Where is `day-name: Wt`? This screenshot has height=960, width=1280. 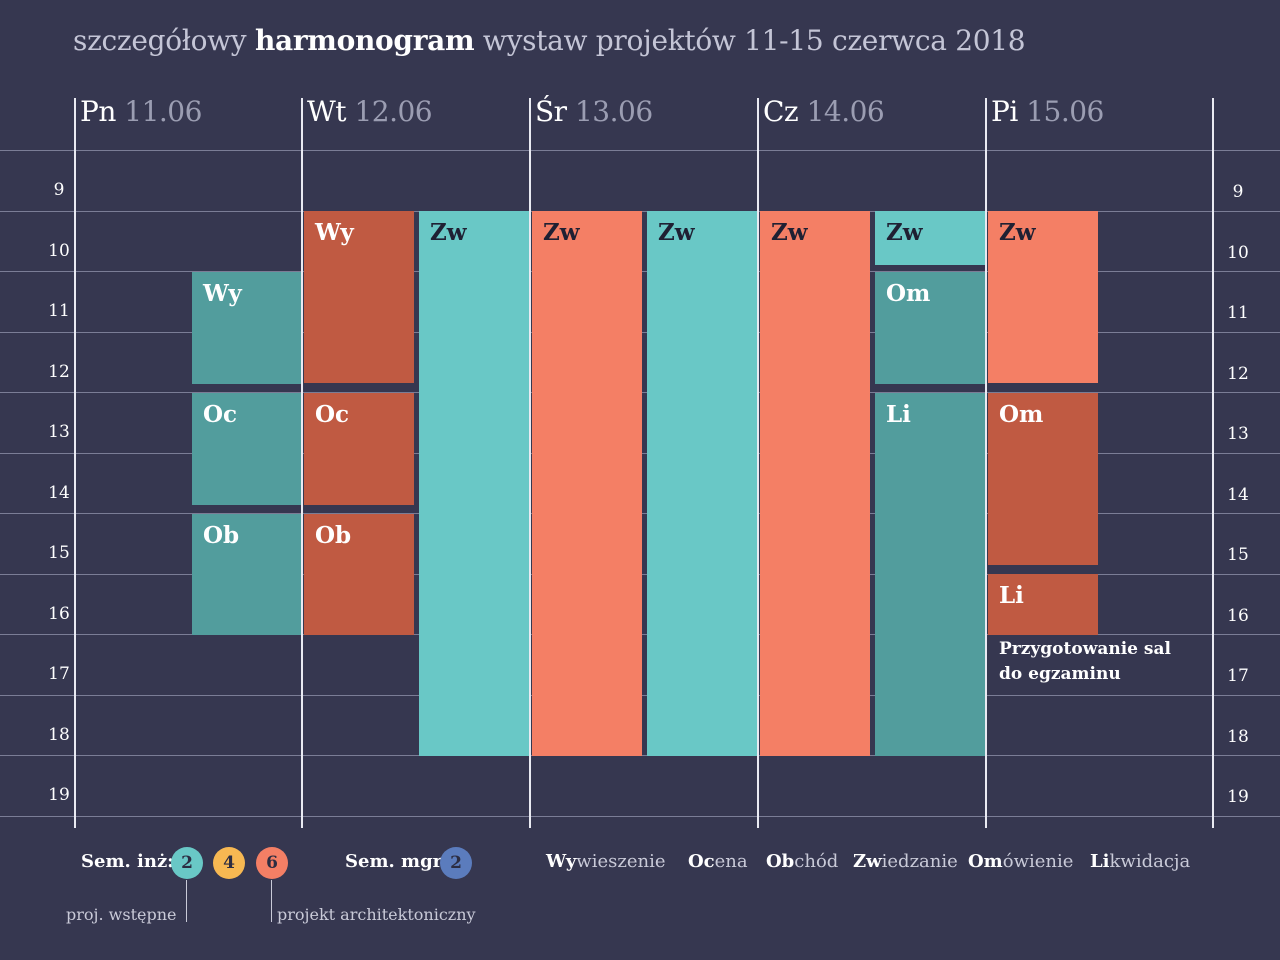
day-name: Wt is located at coordinates (331, 111).